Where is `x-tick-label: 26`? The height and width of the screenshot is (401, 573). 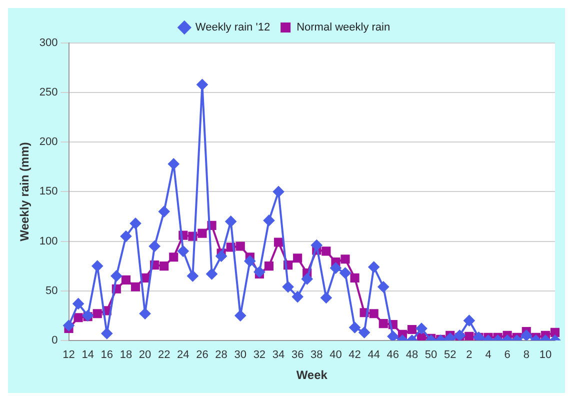
x-tick-label: 26 is located at coordinates (202, 355).